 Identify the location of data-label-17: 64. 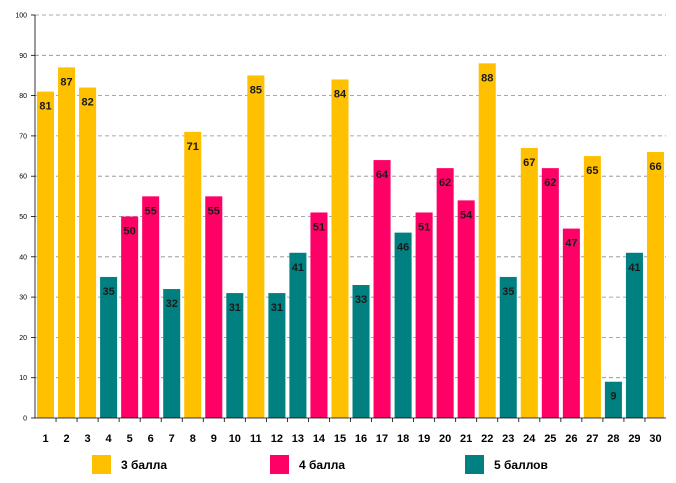
(382, 175).